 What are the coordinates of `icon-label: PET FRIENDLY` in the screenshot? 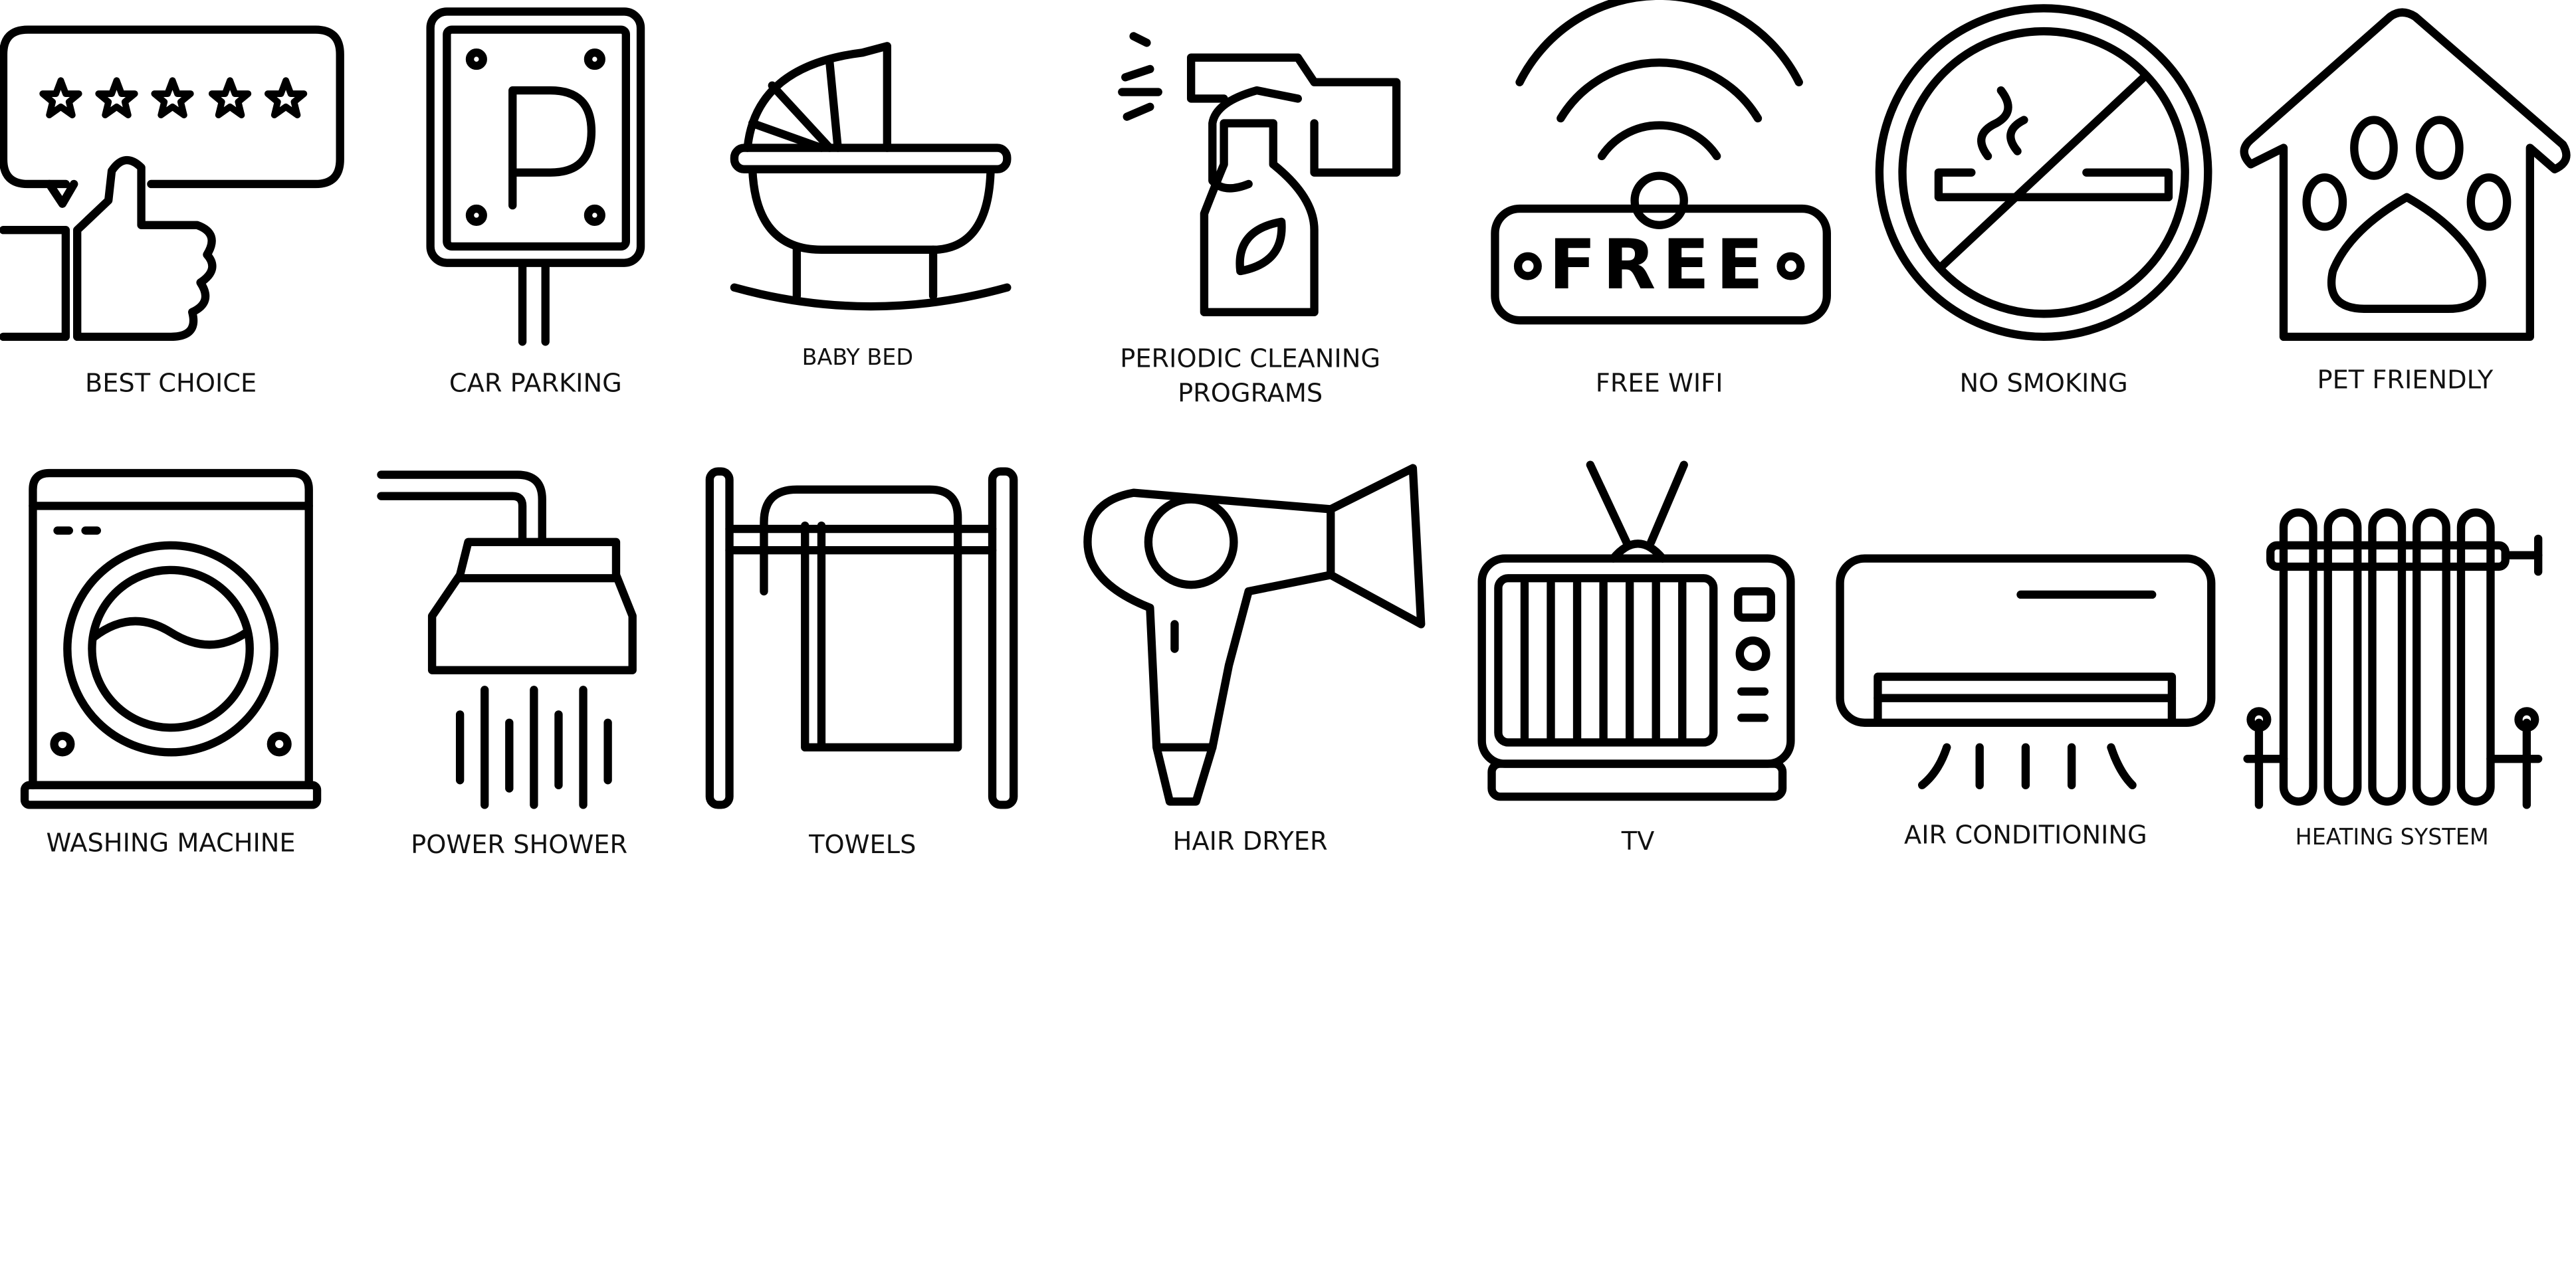 It's located at (2405, 380).